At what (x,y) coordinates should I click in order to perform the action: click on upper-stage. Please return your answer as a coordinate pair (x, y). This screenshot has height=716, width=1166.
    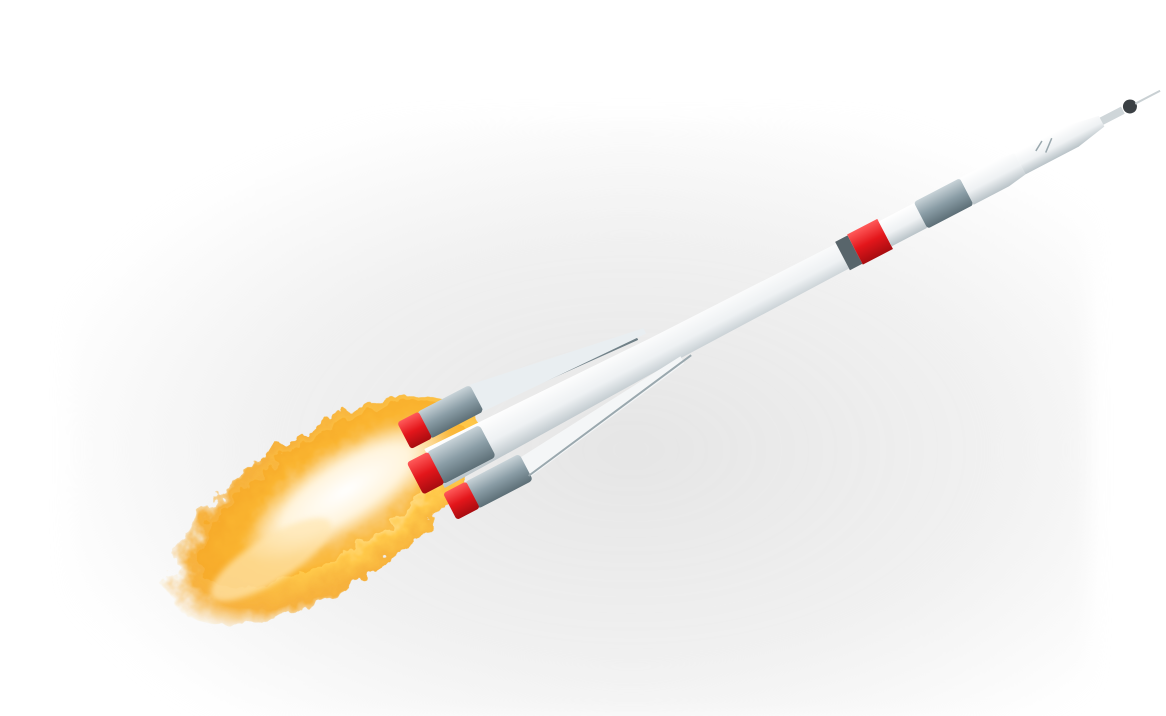
    Looking at the image, I should click on (930, 212).